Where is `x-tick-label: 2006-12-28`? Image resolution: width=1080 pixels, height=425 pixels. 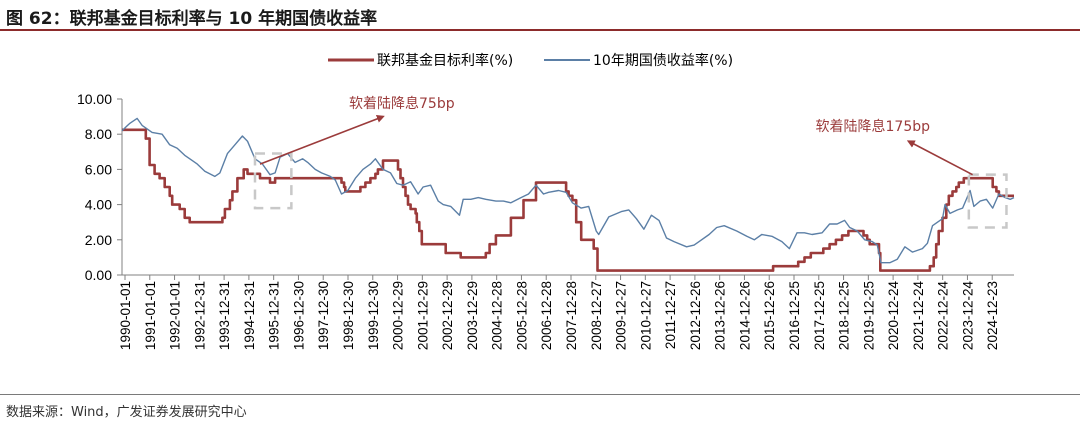 x-tick-label: 2006-12-28 is located at coordinates (546, 315).